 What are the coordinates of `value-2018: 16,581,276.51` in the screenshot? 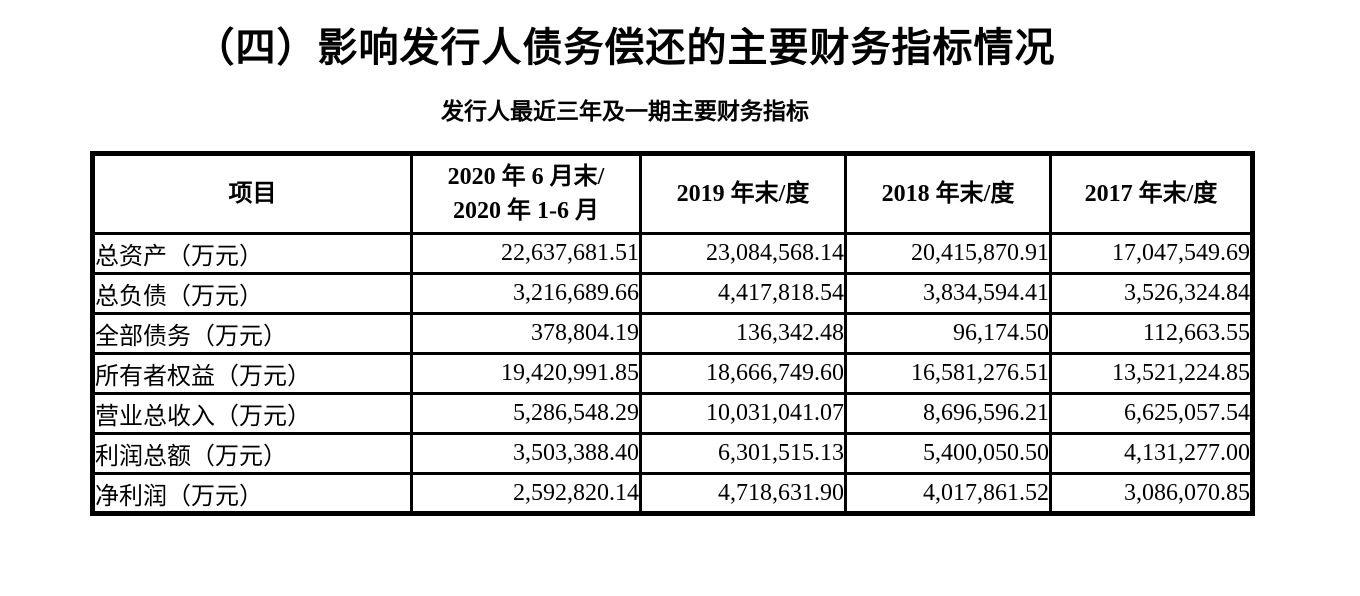 It's located at (948, 373).